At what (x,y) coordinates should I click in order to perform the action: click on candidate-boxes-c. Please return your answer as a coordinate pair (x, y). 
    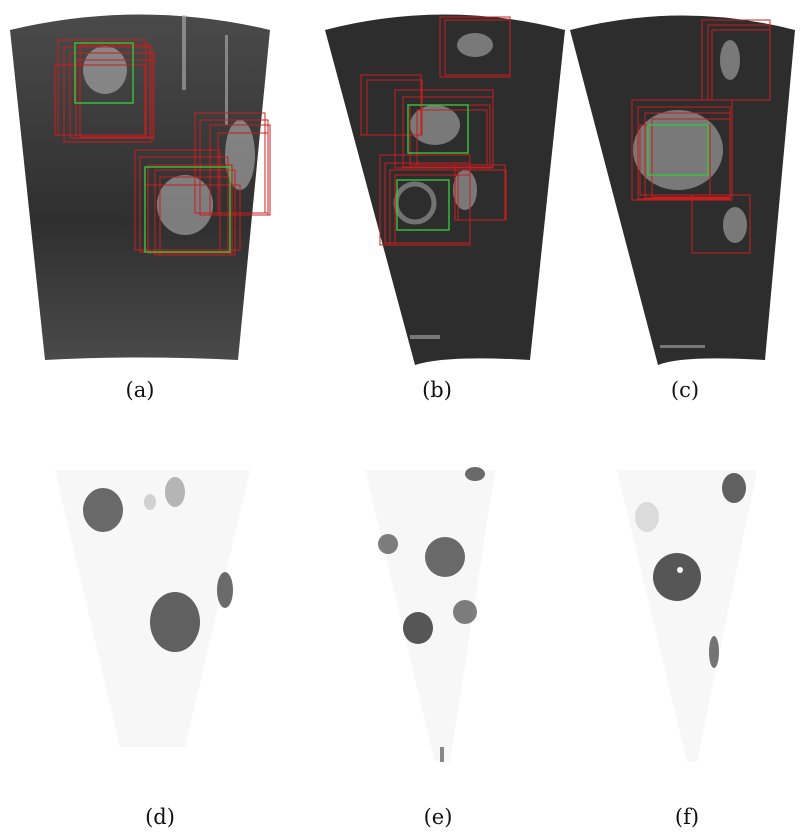
    Looking at the image, I should click on (701, 136).